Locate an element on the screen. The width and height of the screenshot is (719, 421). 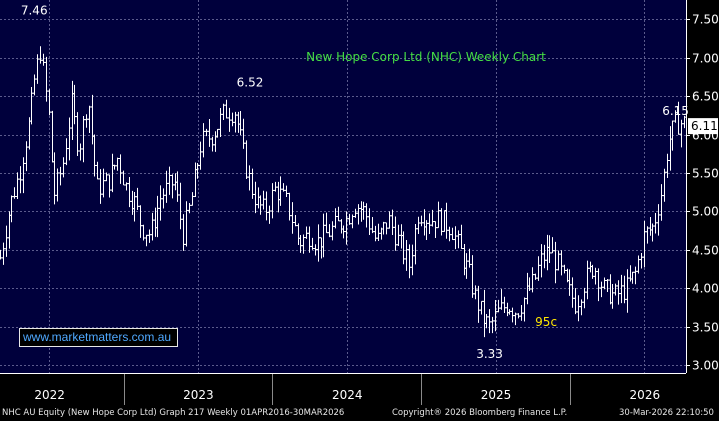
last-price-box is located at coordinates (703, 126).